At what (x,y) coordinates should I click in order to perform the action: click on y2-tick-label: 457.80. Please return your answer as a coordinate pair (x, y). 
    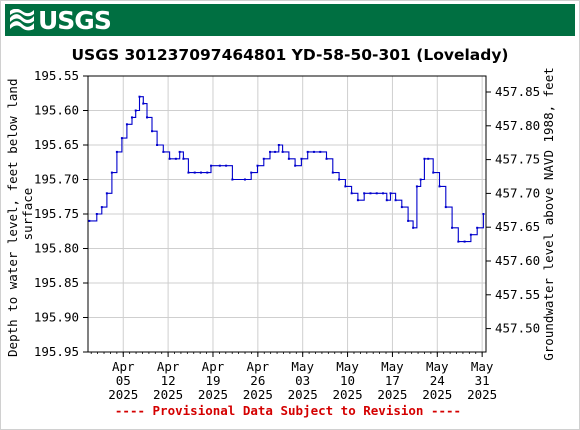
    Looking at the image, I should click on (517, 125).